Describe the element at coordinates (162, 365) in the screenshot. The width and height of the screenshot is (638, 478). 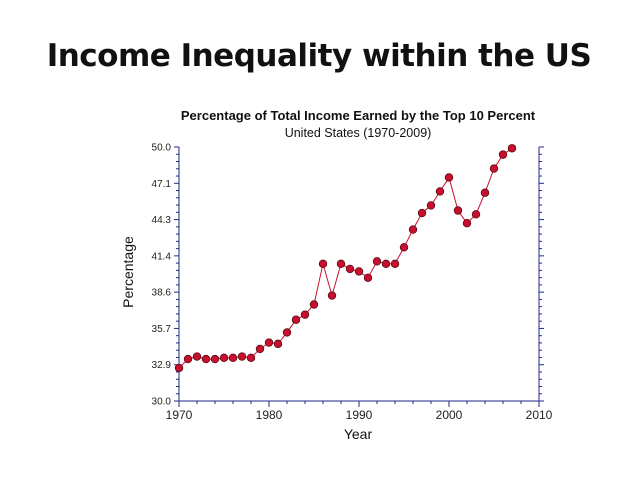
I see `y-tick-label: 32.9` at that location.